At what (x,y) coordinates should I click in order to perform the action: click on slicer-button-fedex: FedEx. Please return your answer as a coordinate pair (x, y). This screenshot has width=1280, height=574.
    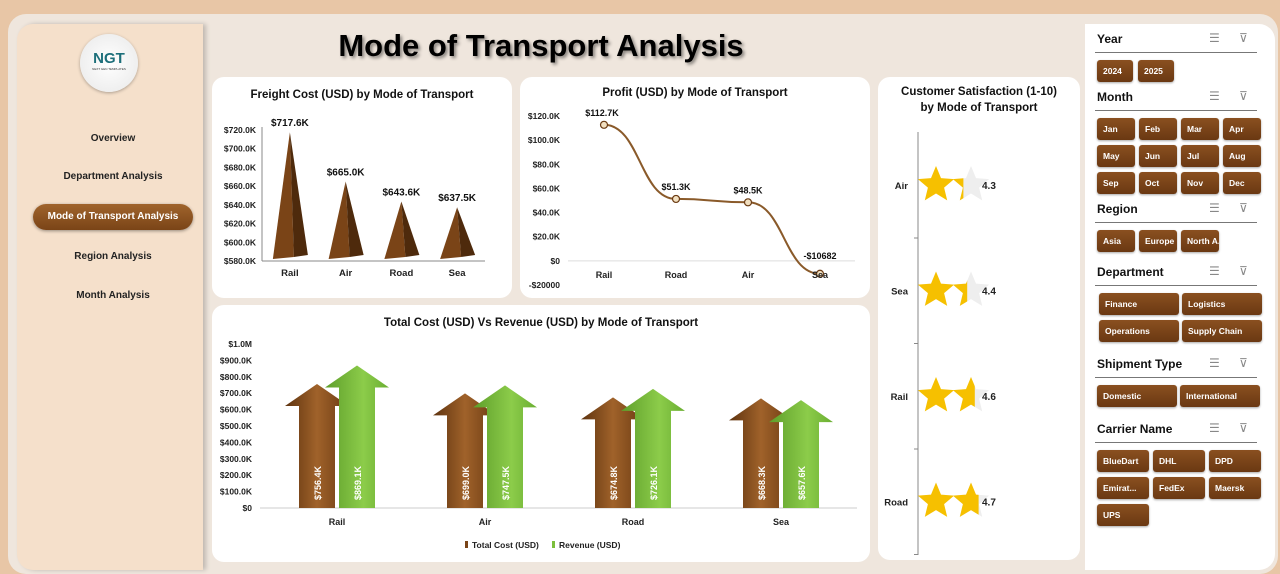
    Looking at the image, I should click on (1179, 488).